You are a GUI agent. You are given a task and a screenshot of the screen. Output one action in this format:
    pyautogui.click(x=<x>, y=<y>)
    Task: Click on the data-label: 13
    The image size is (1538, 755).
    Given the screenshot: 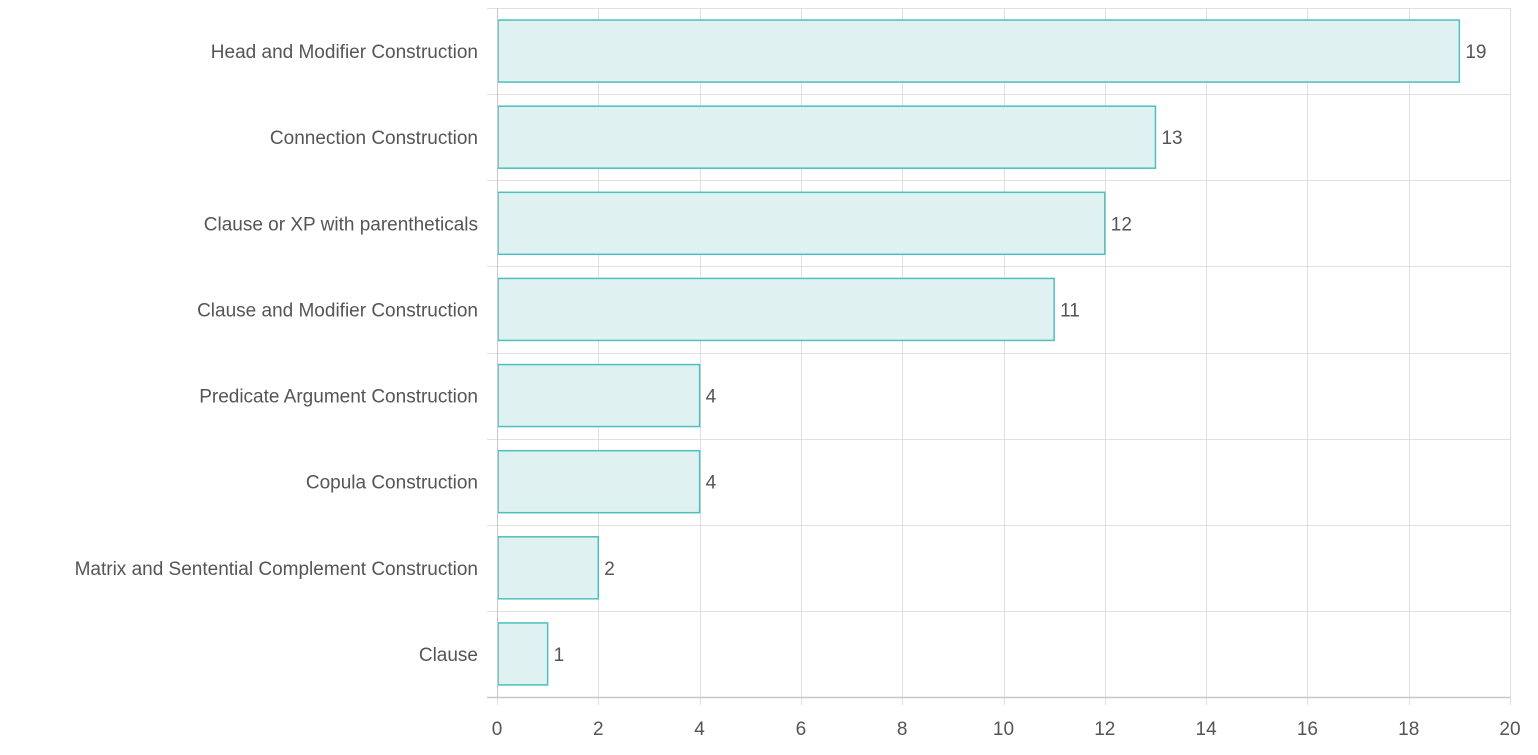 What is the action you would take?
    pyautogui.click(x=1171, y=138)
    